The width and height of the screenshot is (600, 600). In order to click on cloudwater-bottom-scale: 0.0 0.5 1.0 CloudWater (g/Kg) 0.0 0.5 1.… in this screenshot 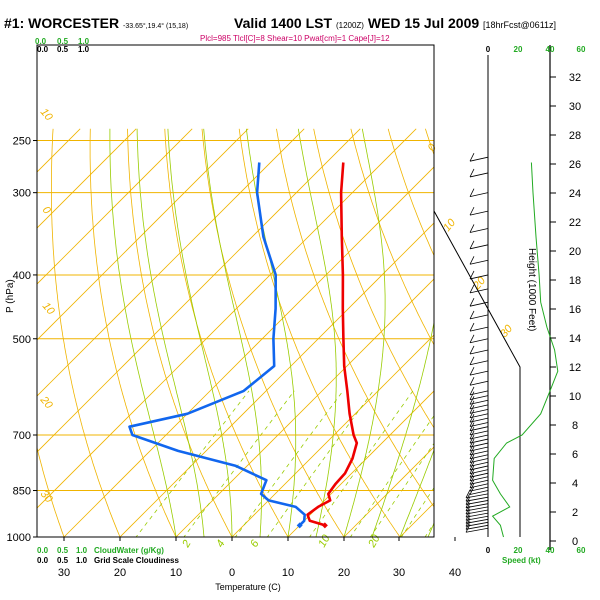, I will do `click(108, 555)`.